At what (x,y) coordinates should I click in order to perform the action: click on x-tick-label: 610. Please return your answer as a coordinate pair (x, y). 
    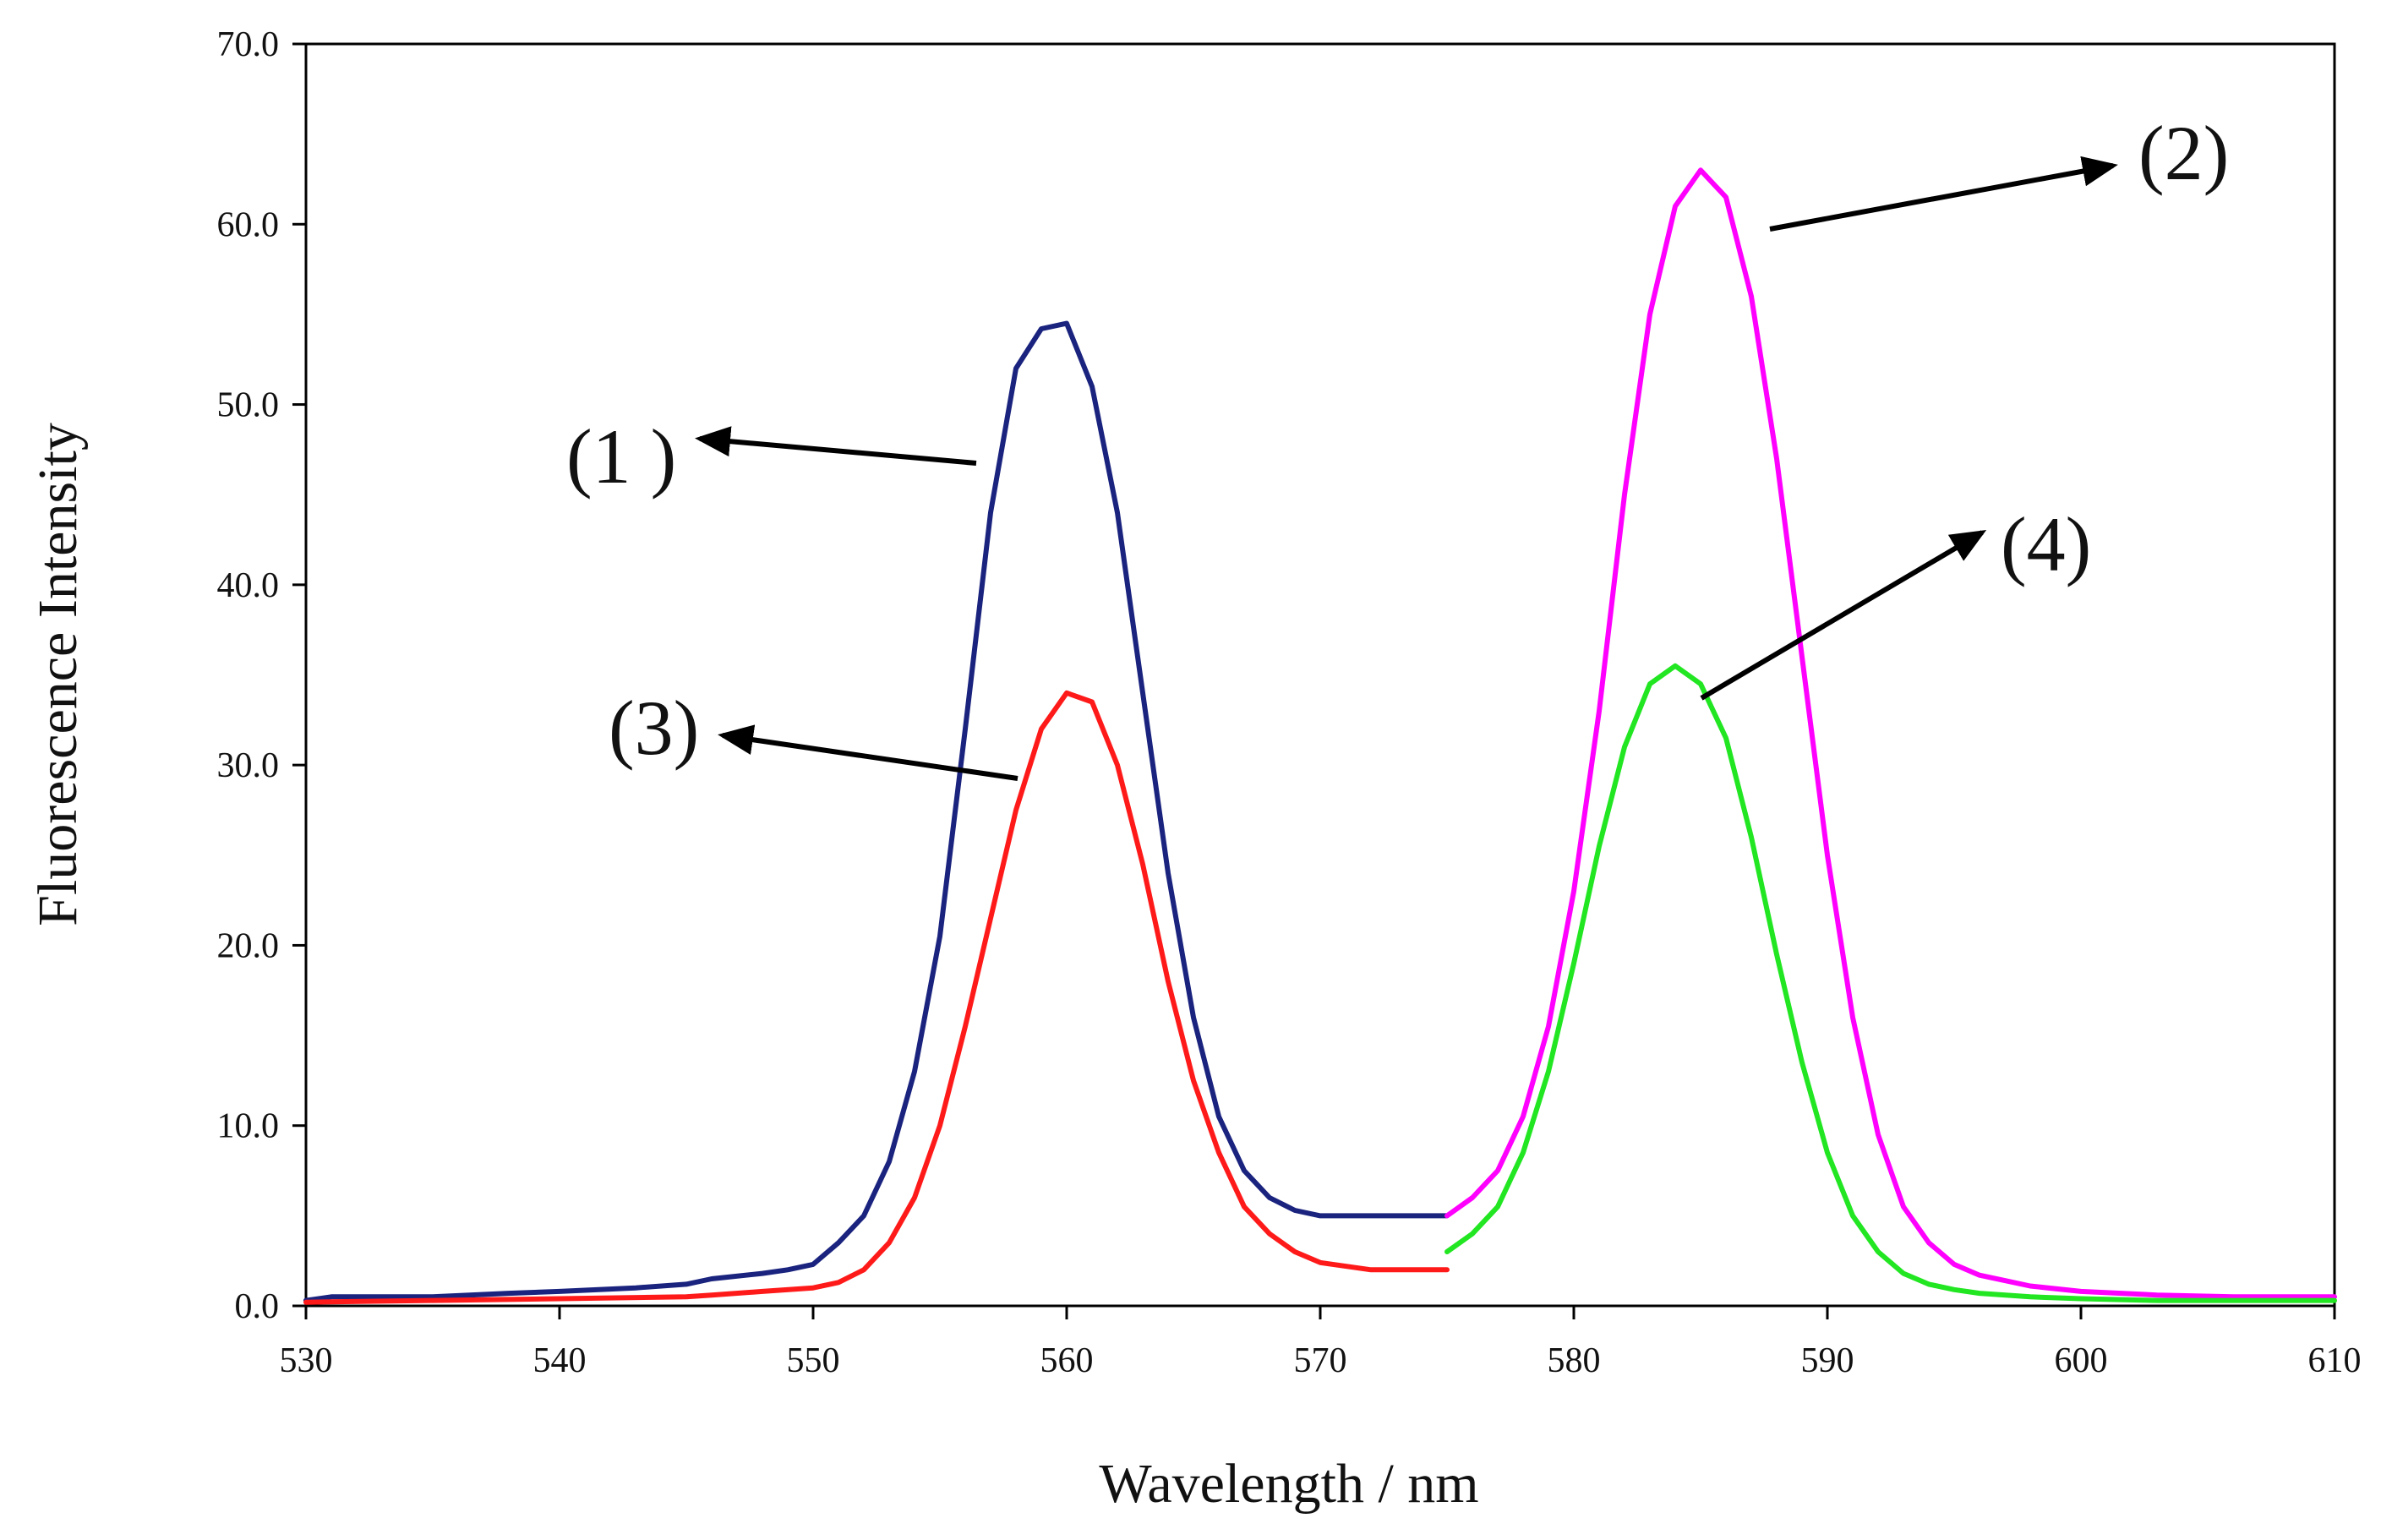
    Looking at the image, I should click on (2335, 1360).